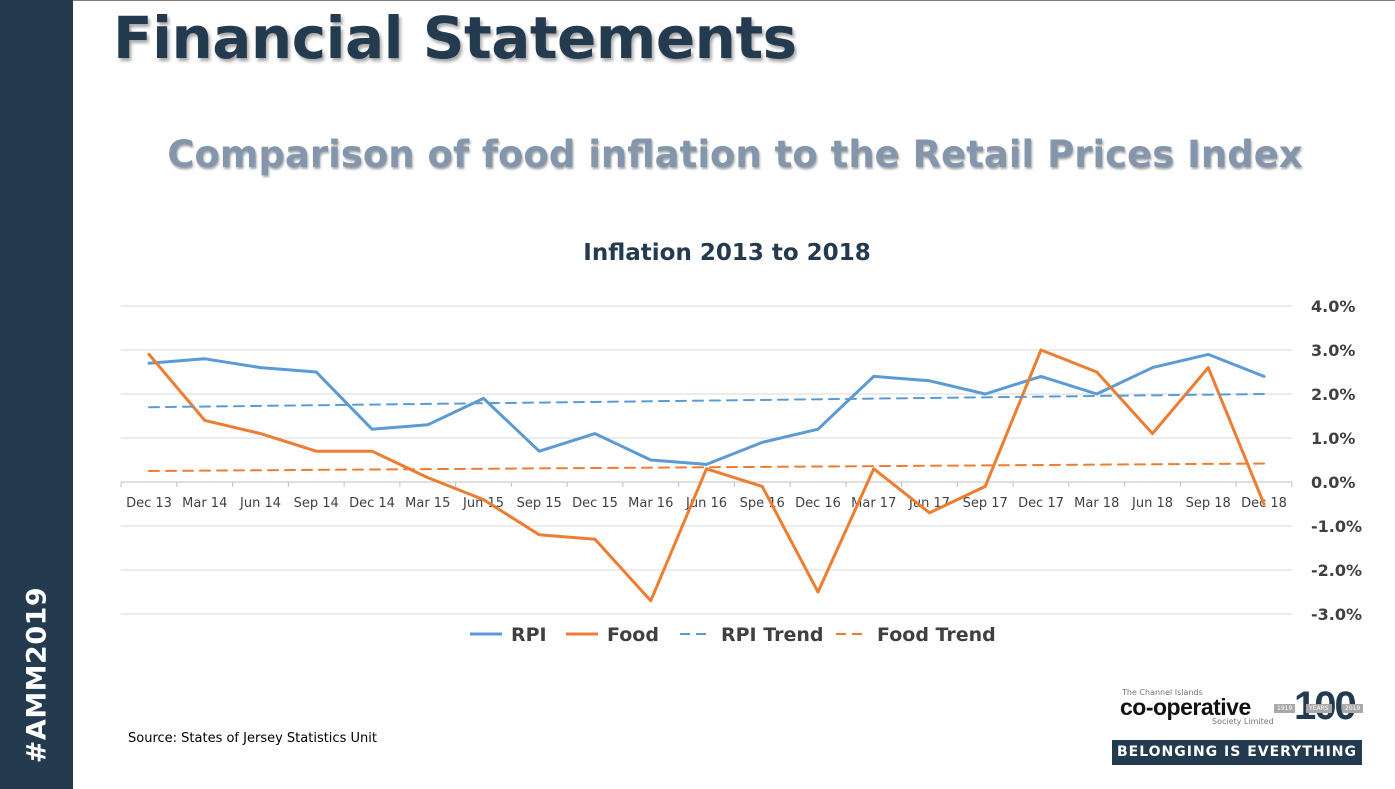 The width and height of the screenshot is (1395, 789). What do you see at coordinates (873, 503) in the screenshot?
I see `x-tick-label: Mar 17` at bounding box center [873, 503].